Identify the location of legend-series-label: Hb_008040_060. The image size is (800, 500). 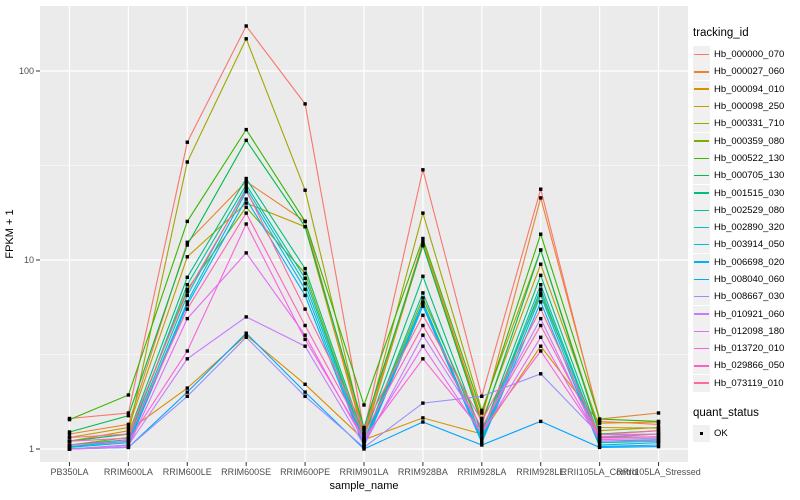
(749, 279).